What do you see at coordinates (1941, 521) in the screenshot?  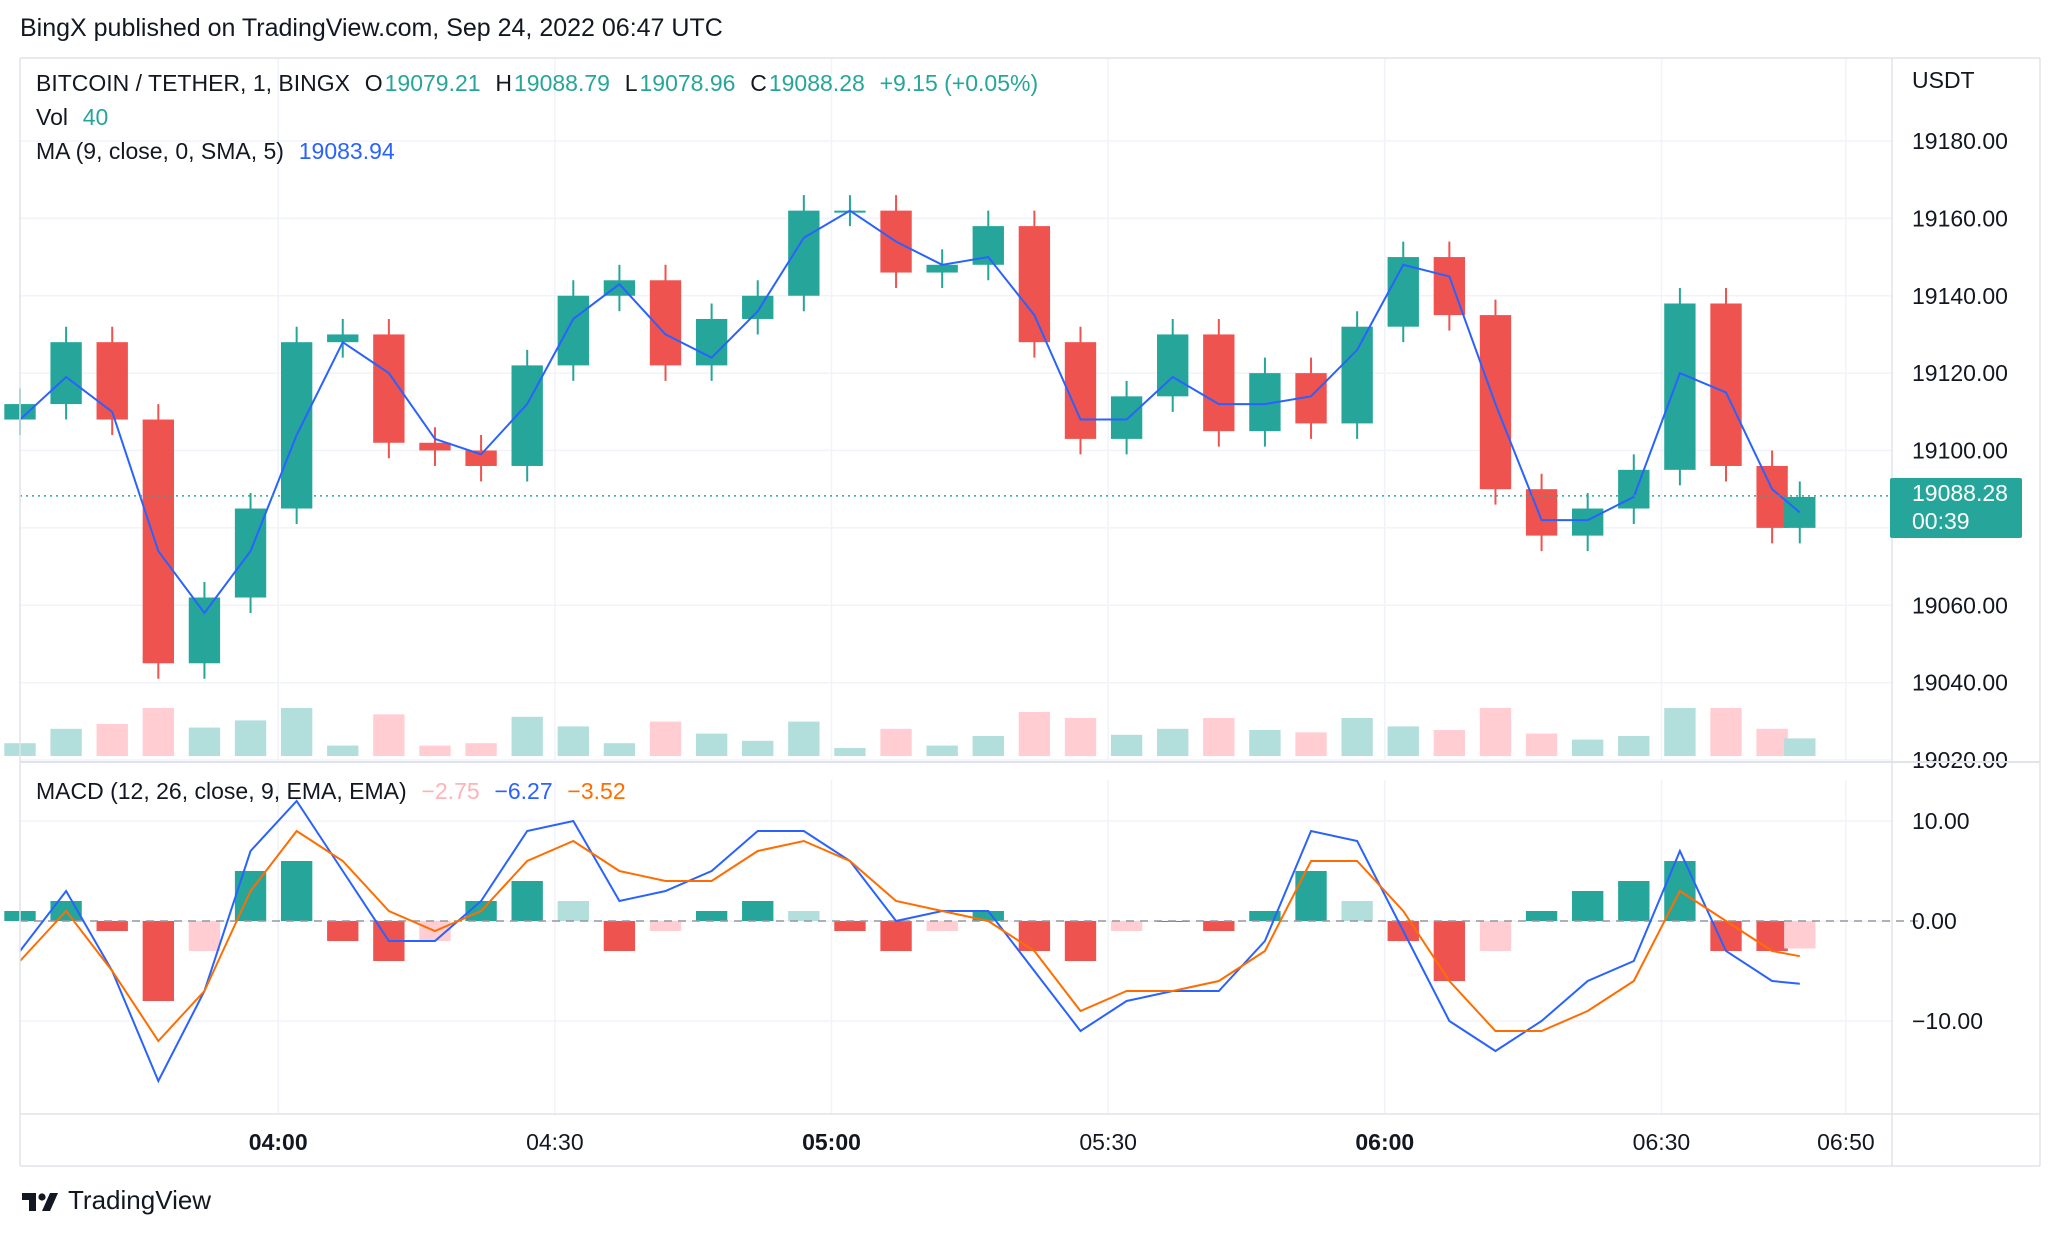 I see `countdown-text: 00:39` at bounding box center [1941, 521].